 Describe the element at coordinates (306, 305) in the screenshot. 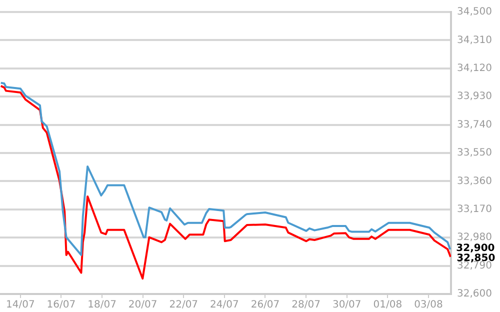

I see `x-tick-label: 28/07` at that location.